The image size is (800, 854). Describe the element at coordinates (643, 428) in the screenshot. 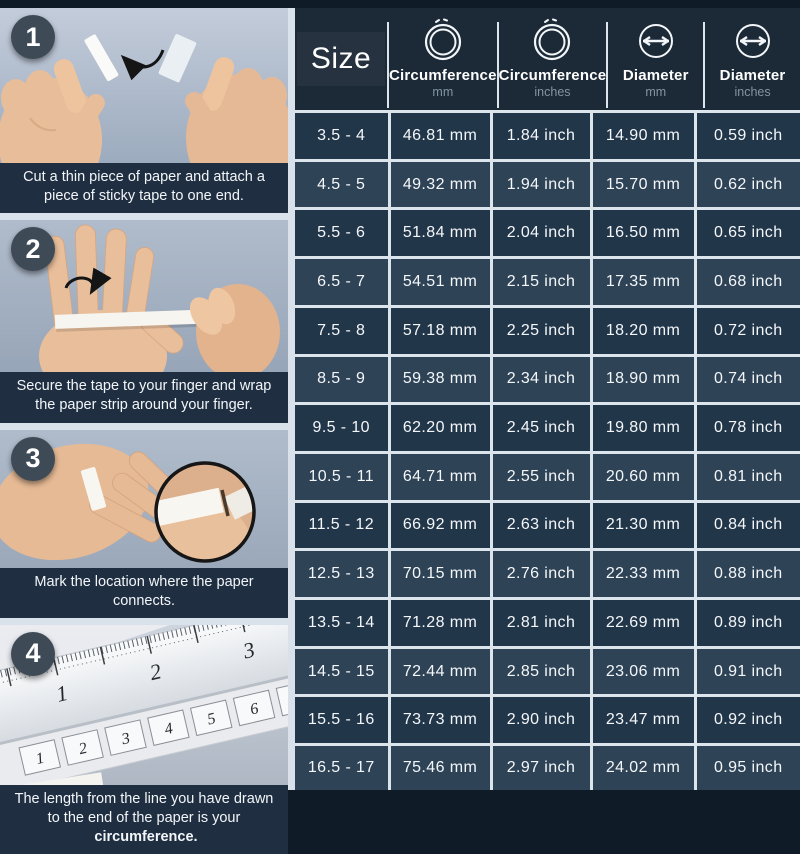

I see `cell-diameter-mm: 19.80 mm` at that location.